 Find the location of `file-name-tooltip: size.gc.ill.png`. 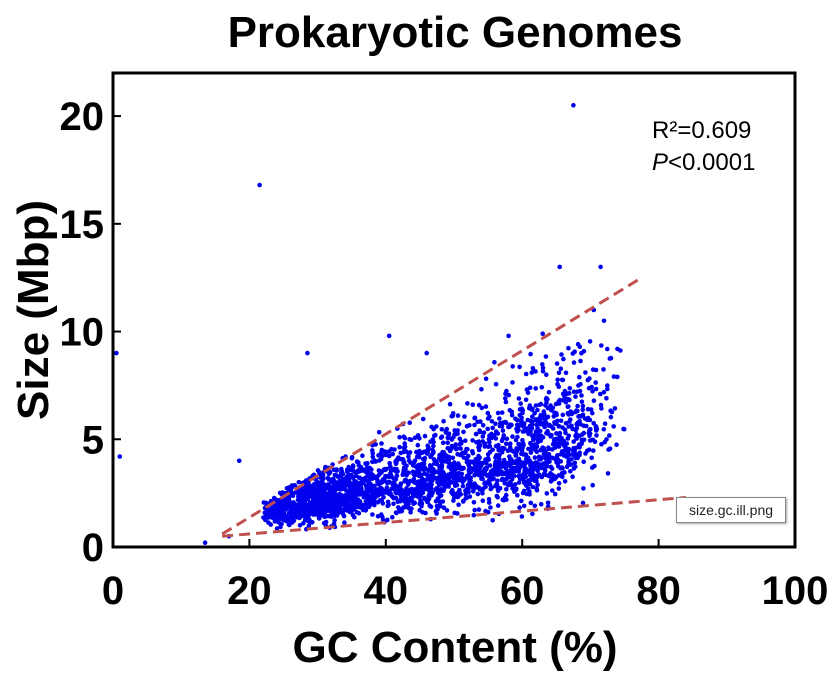

file-name-tooltip: size.gc.ill.png is located at coordinates (731, 510).